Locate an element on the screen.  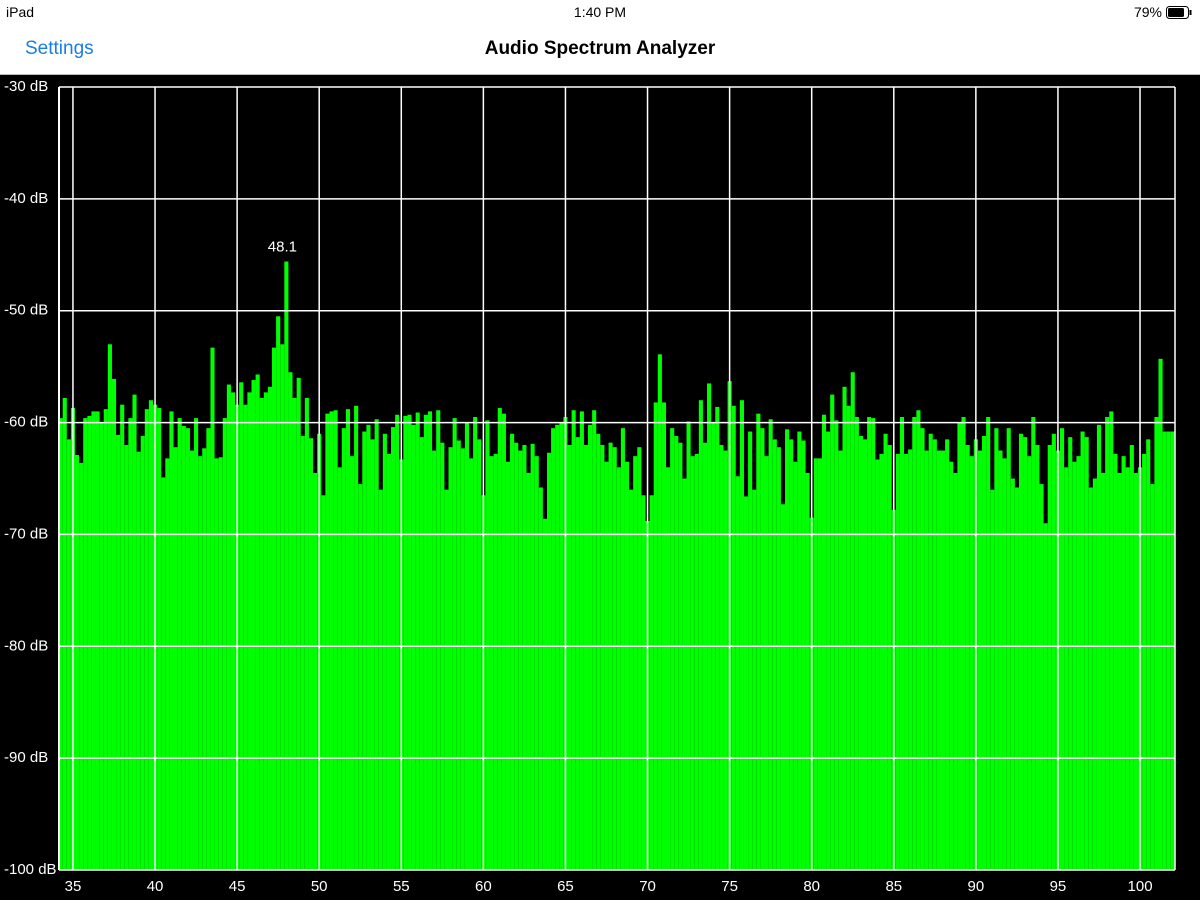
x-tick-label: 80 is located at coordinates (811, 886).